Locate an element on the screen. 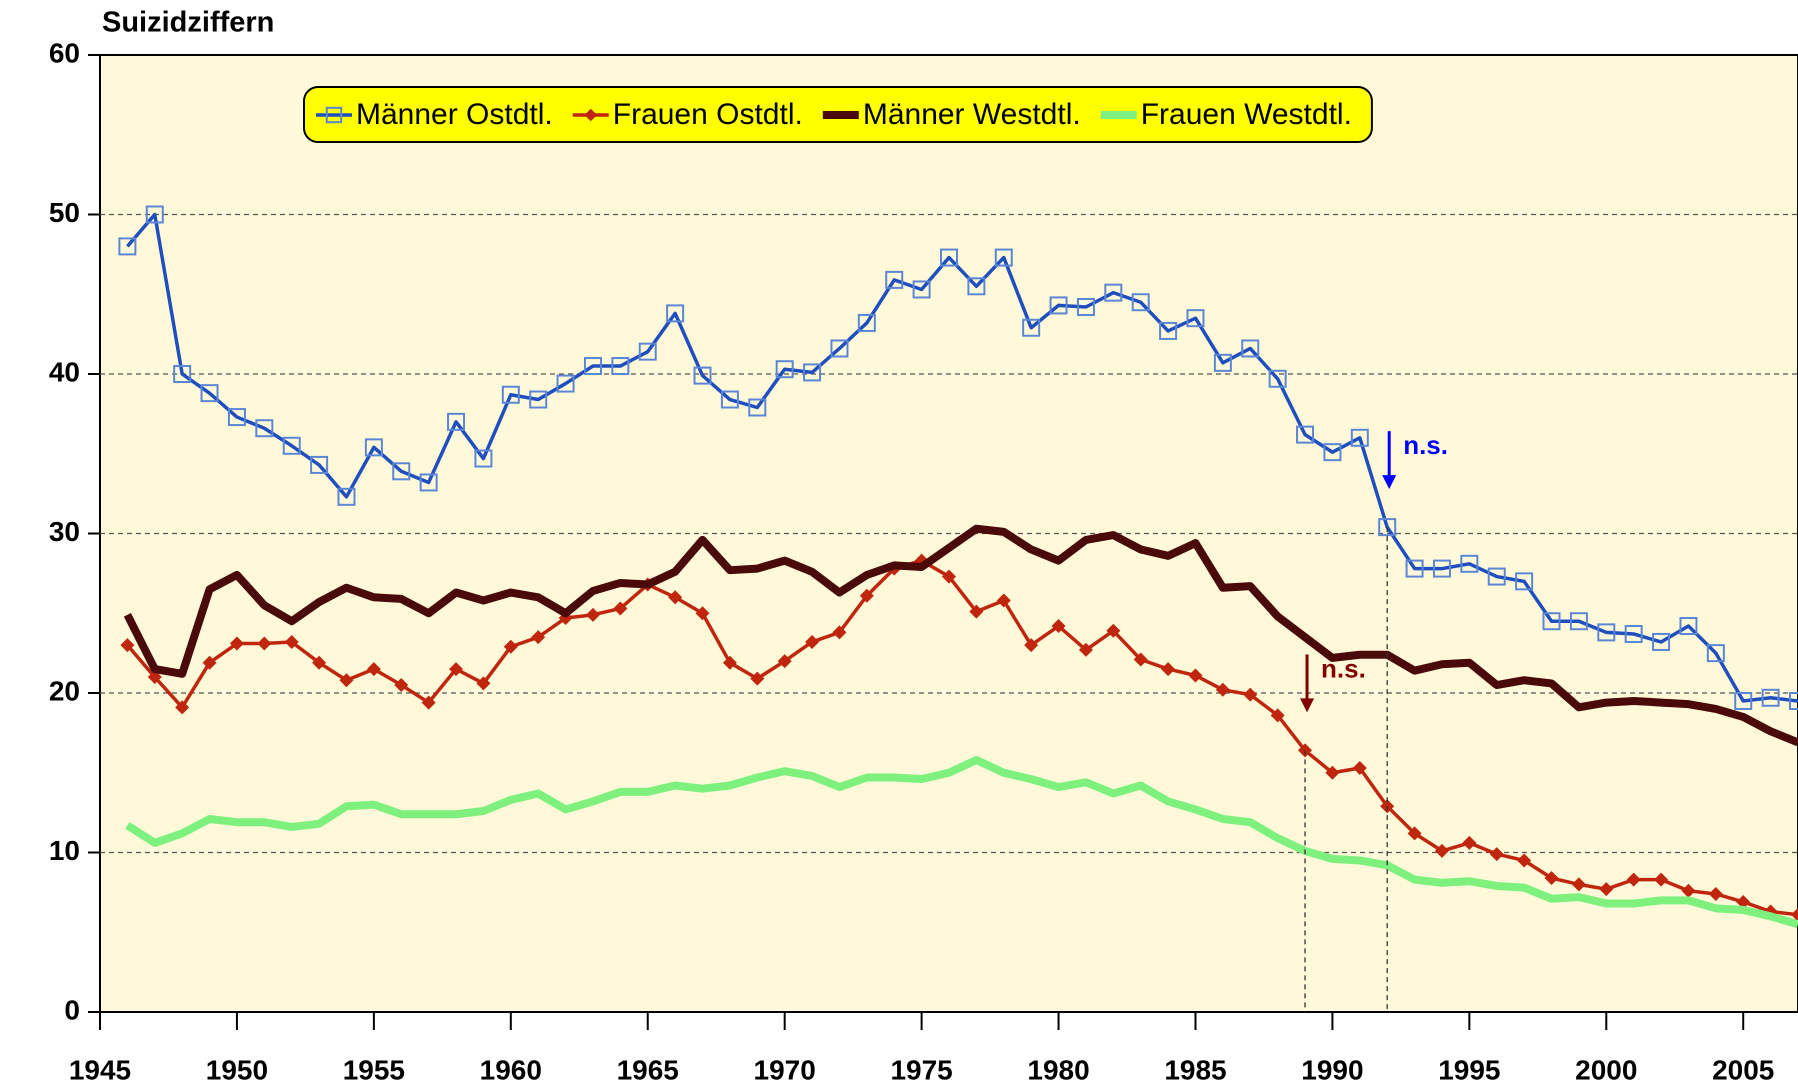 This screenshot has height=1089, width=1798. x-tick-label: 1975 is located at coordinates (921, 1069).